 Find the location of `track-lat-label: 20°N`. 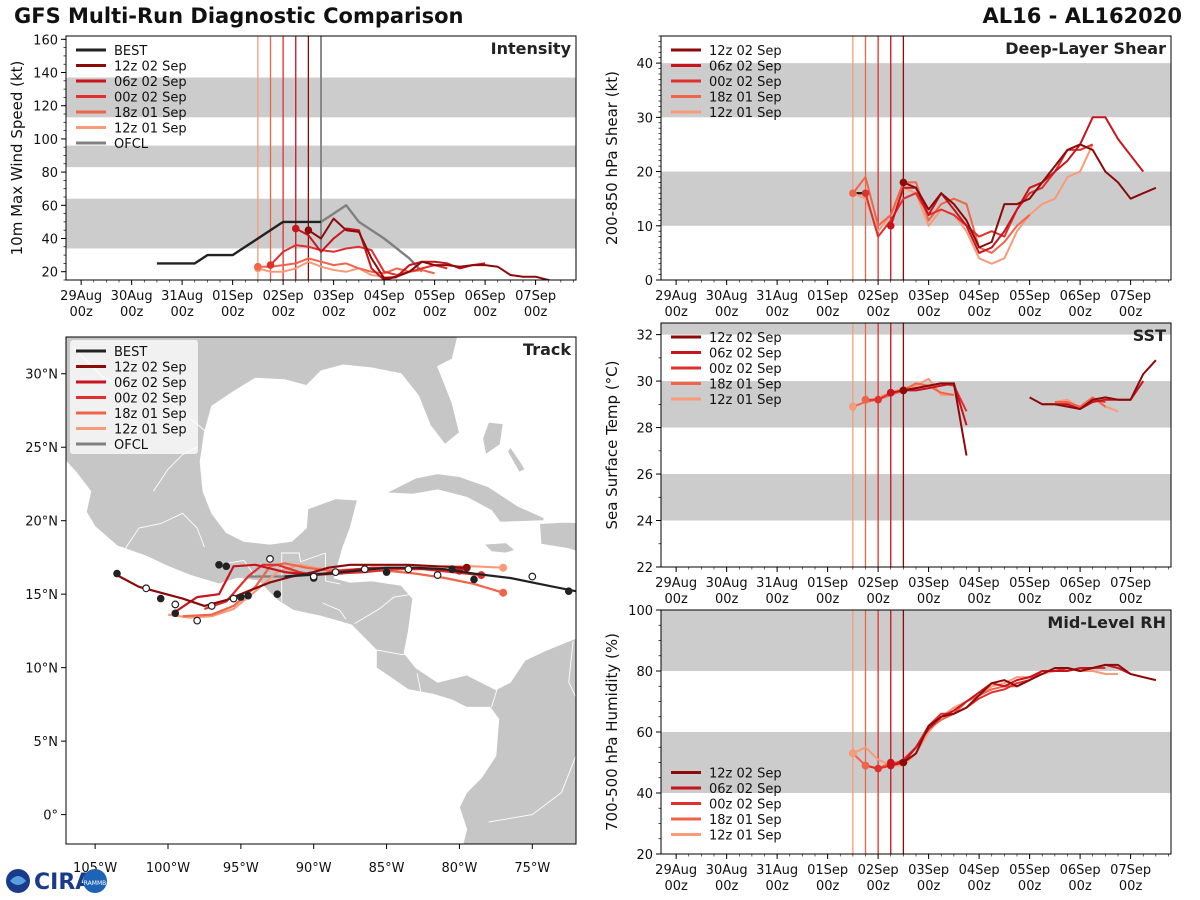

track-lat-label: 20°N is located at coordinates (41, 522).